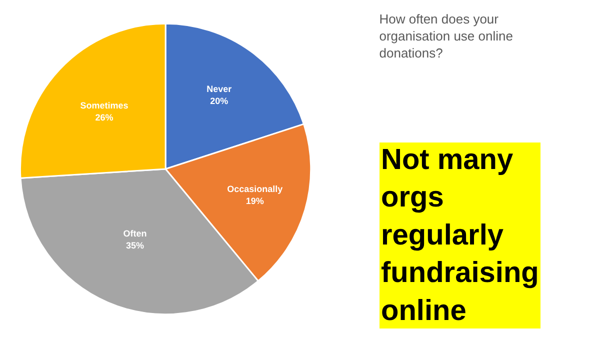 The image size is (602, 338). Describe the element at coordinates (219, 101) in the screenshot. I see `data-label: 20%` at that location.